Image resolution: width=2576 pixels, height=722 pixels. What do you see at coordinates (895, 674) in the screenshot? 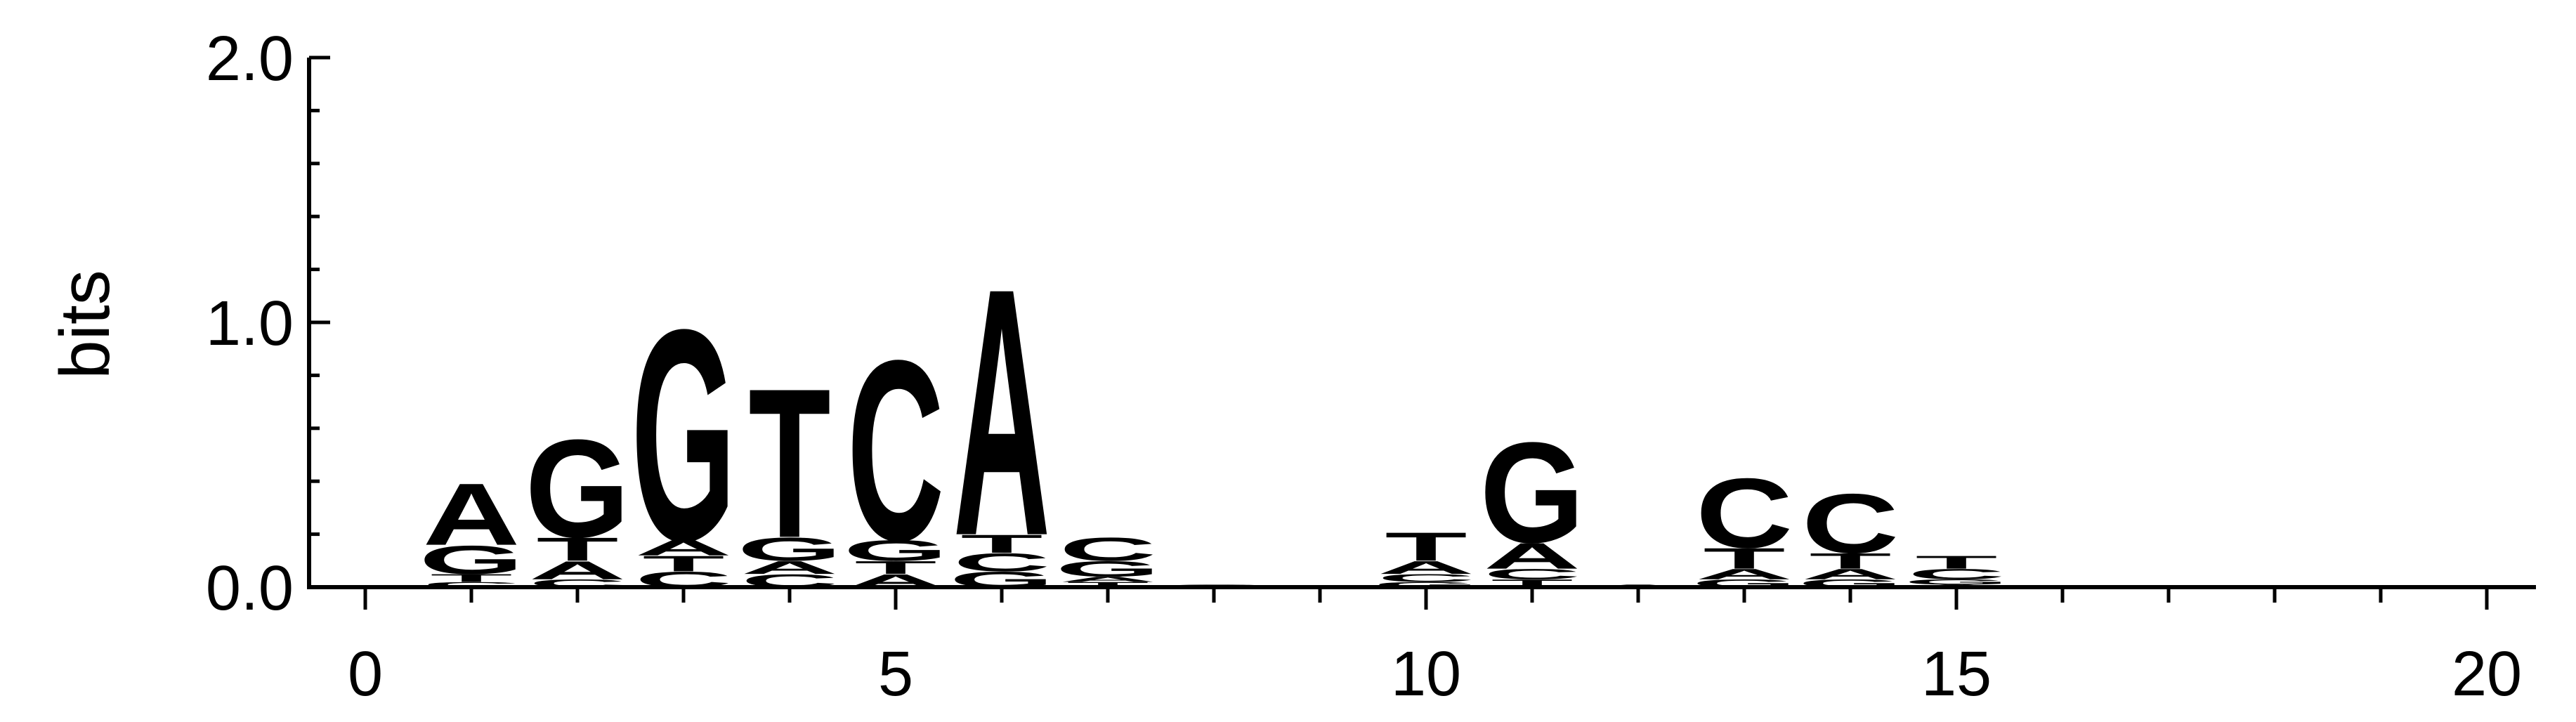
I see `x-tick-label: 5` at bounding box center [895, 674].